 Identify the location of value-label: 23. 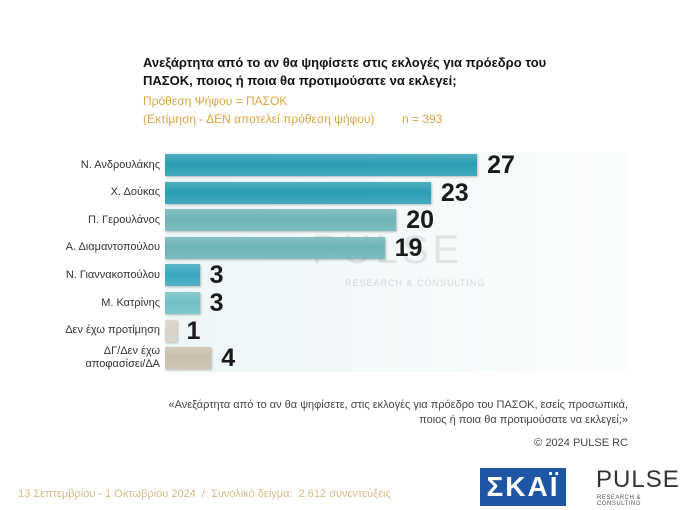
(454, 192).